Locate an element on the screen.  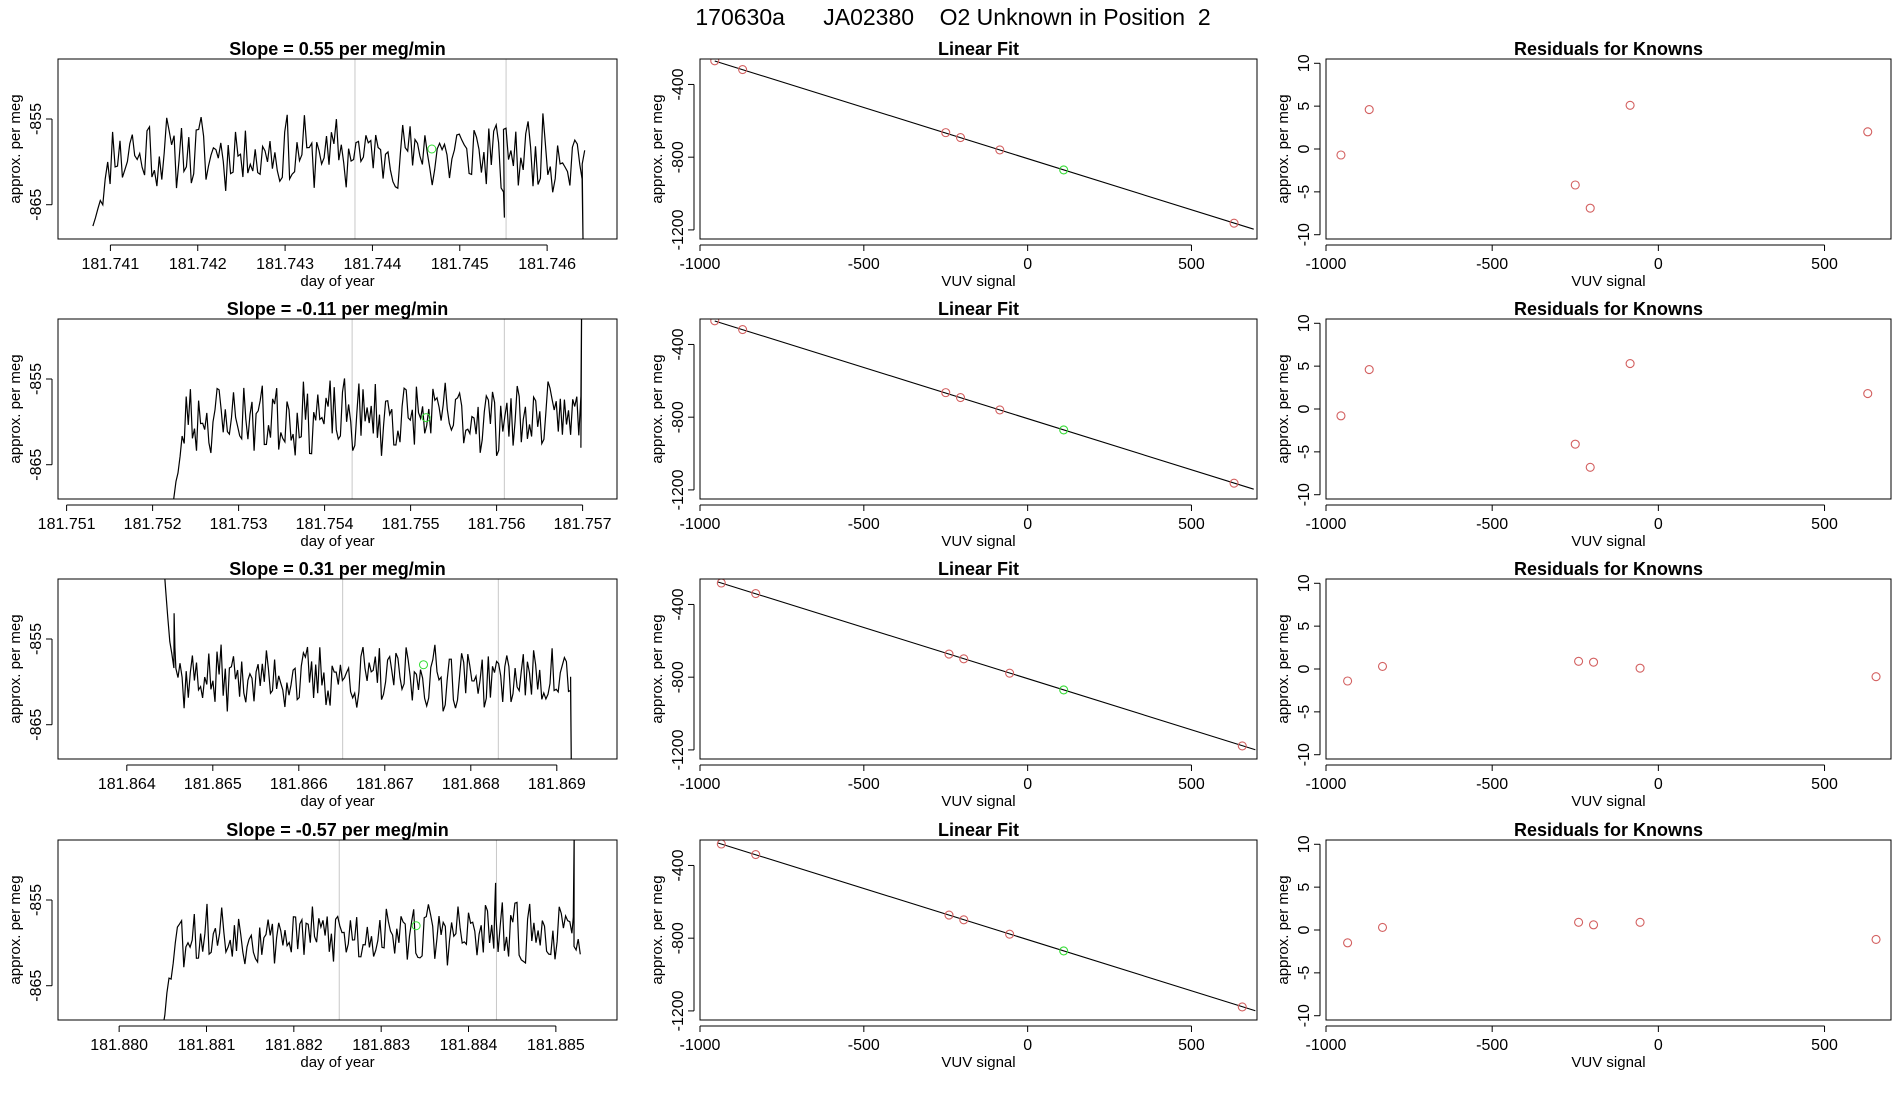
x-tick-label: 181.753 is located at coordinates (239, 524).